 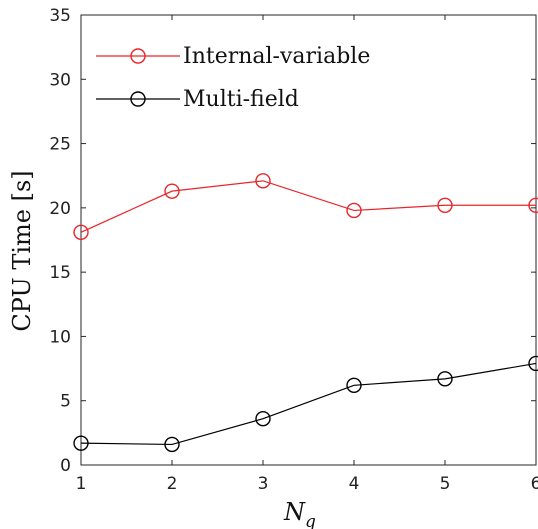 I want to click on x-axis-label: Nq, so click(x=299, y=513).